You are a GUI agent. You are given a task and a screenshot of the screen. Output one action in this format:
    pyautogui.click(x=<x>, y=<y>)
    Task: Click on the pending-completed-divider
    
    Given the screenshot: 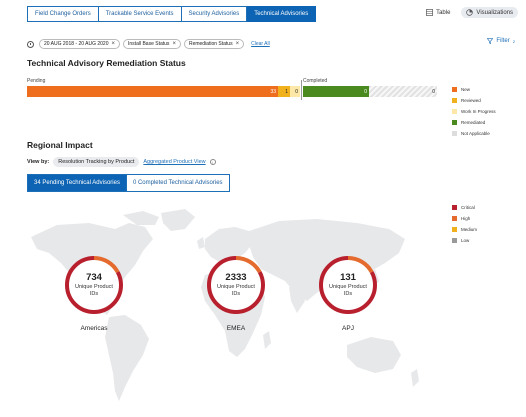 What is the action you would take?
    pyautogui.click(x=301, y=90)
    